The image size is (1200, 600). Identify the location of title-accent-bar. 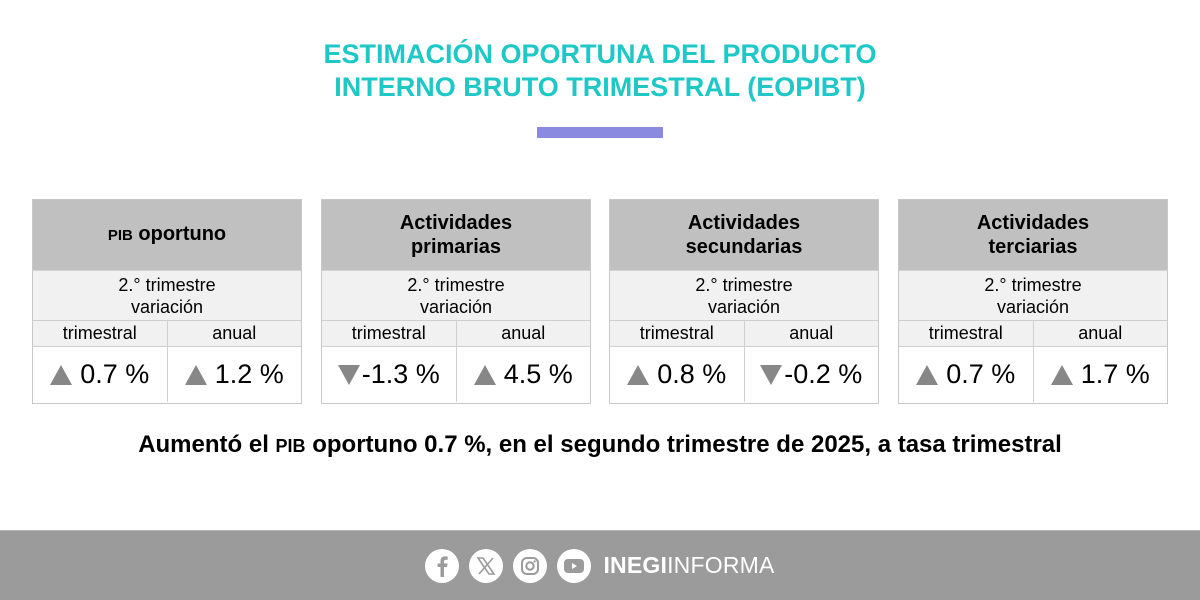
(600, 132).